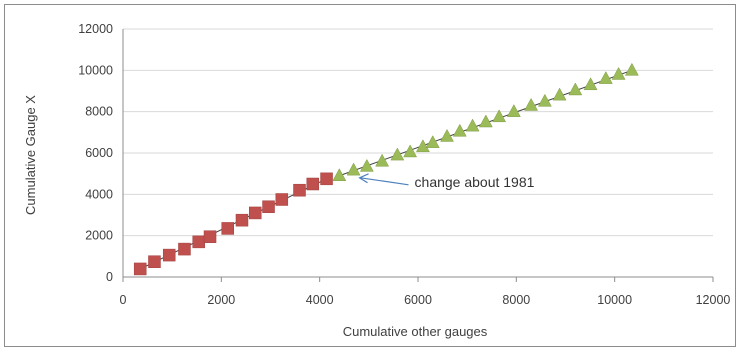 This screenshot has height=353, width=742. I want to click on y-tick-label: 8000, so click(99, 112).